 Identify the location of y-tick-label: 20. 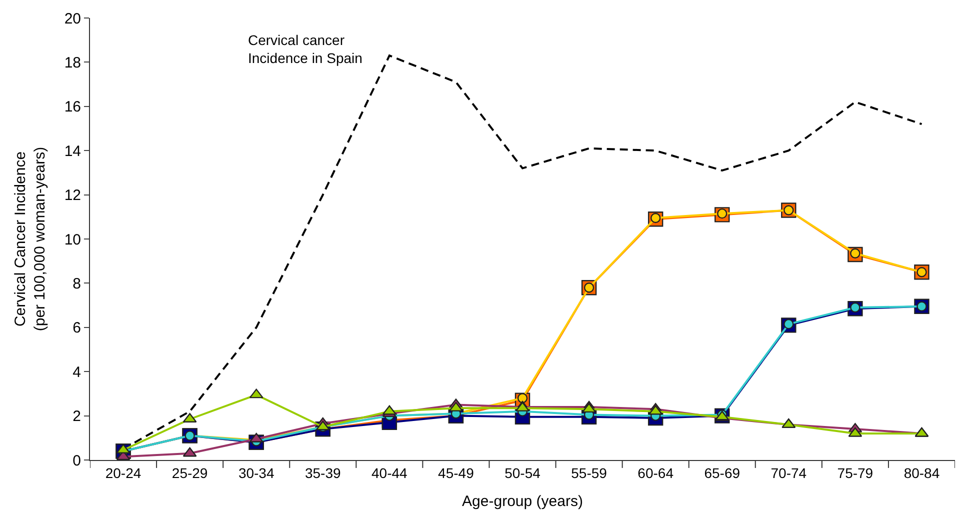
(72, 19).